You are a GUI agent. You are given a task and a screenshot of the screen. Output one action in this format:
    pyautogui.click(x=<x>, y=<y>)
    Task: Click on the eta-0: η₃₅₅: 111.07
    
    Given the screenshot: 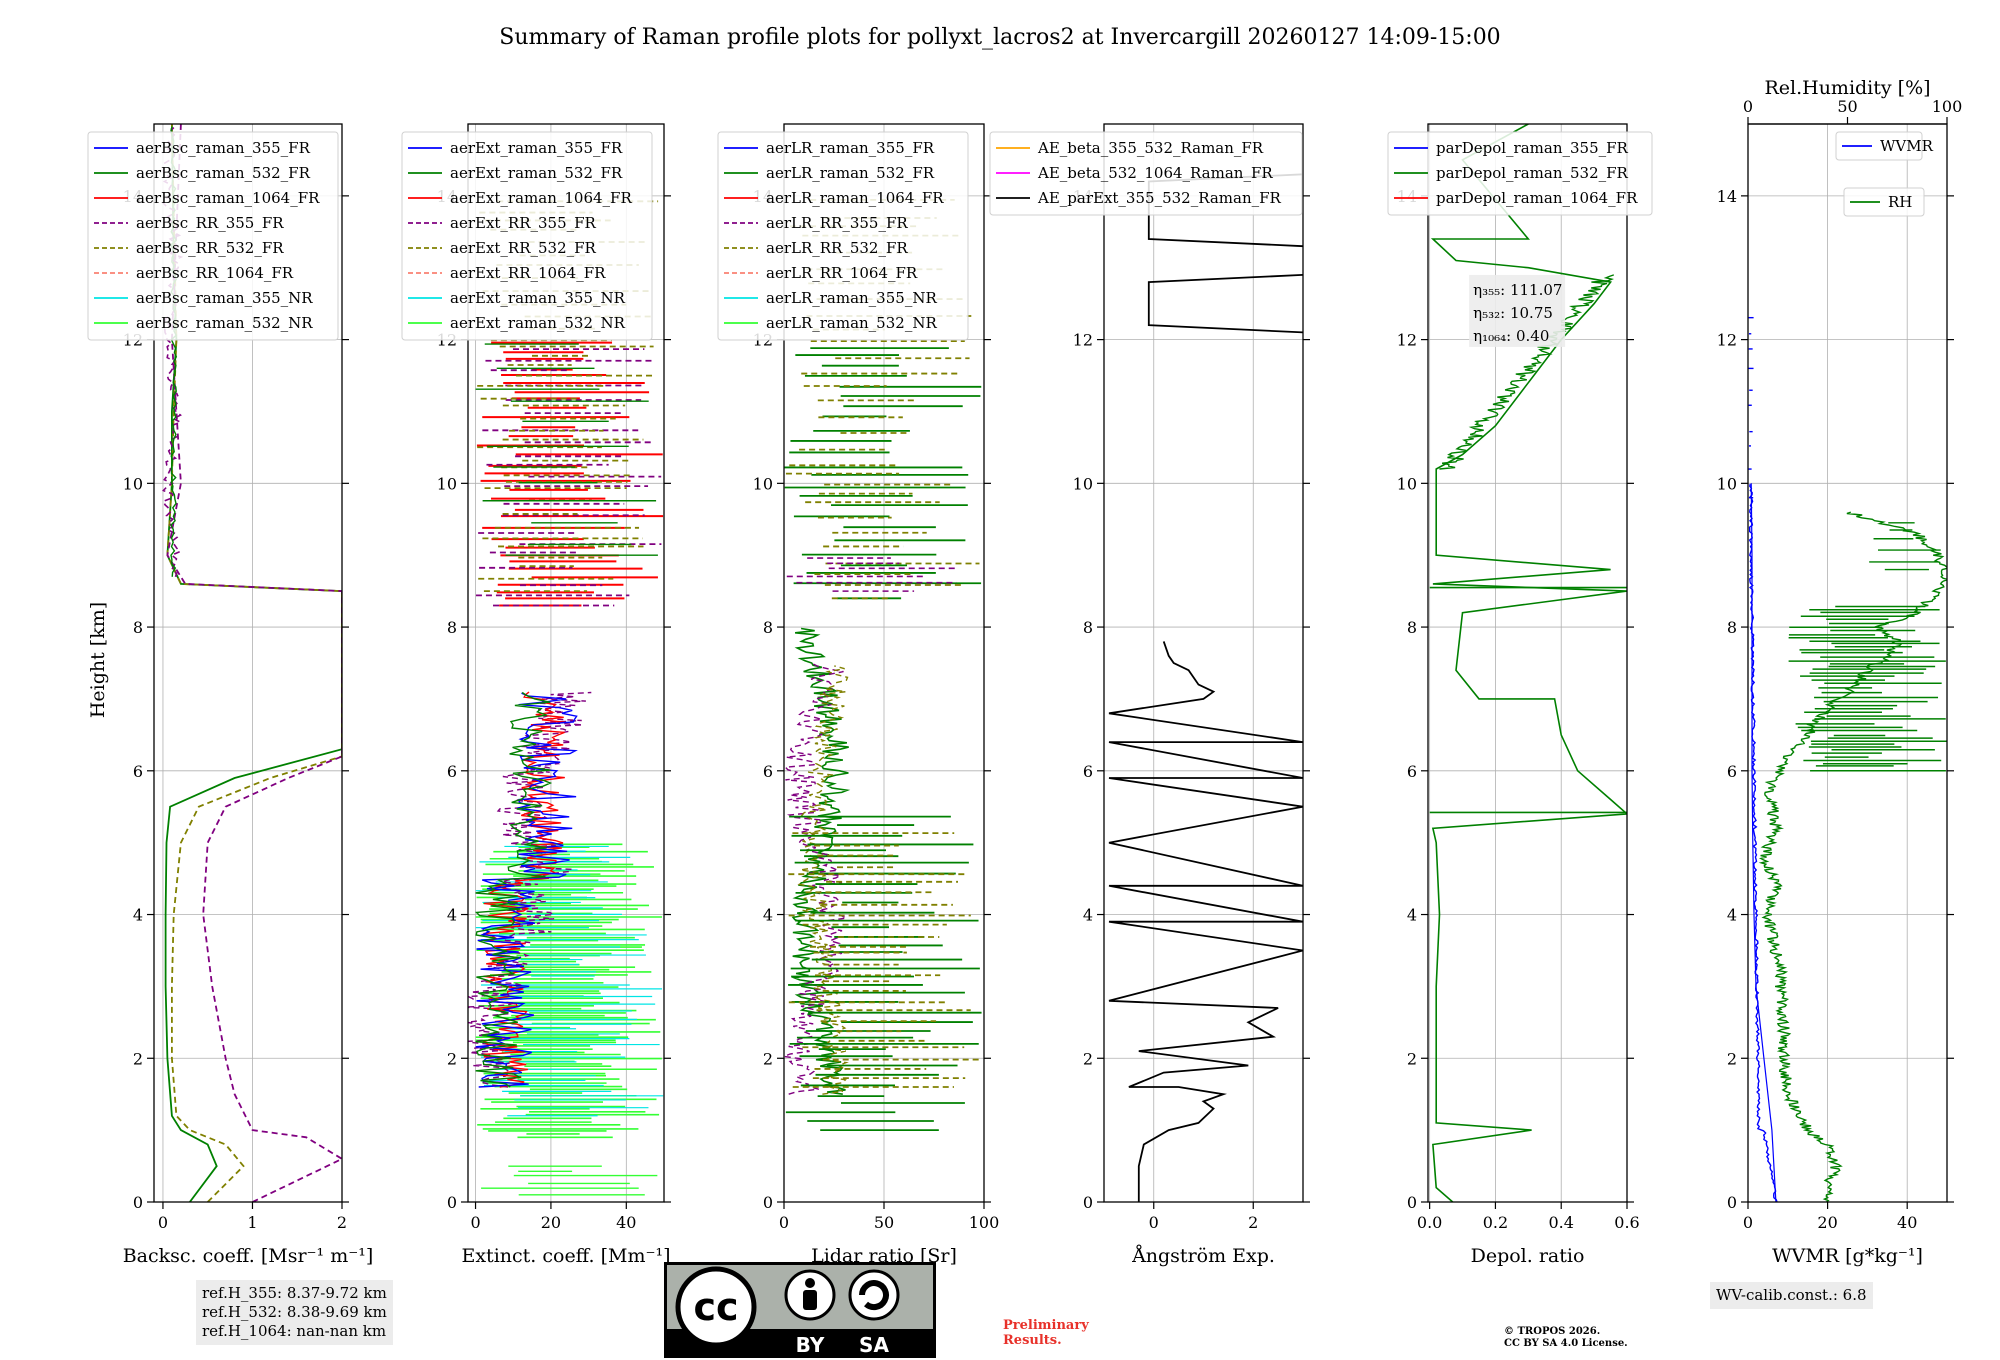 What is the action you would take?
    pyautogui.click(x=1517, y=290)
    